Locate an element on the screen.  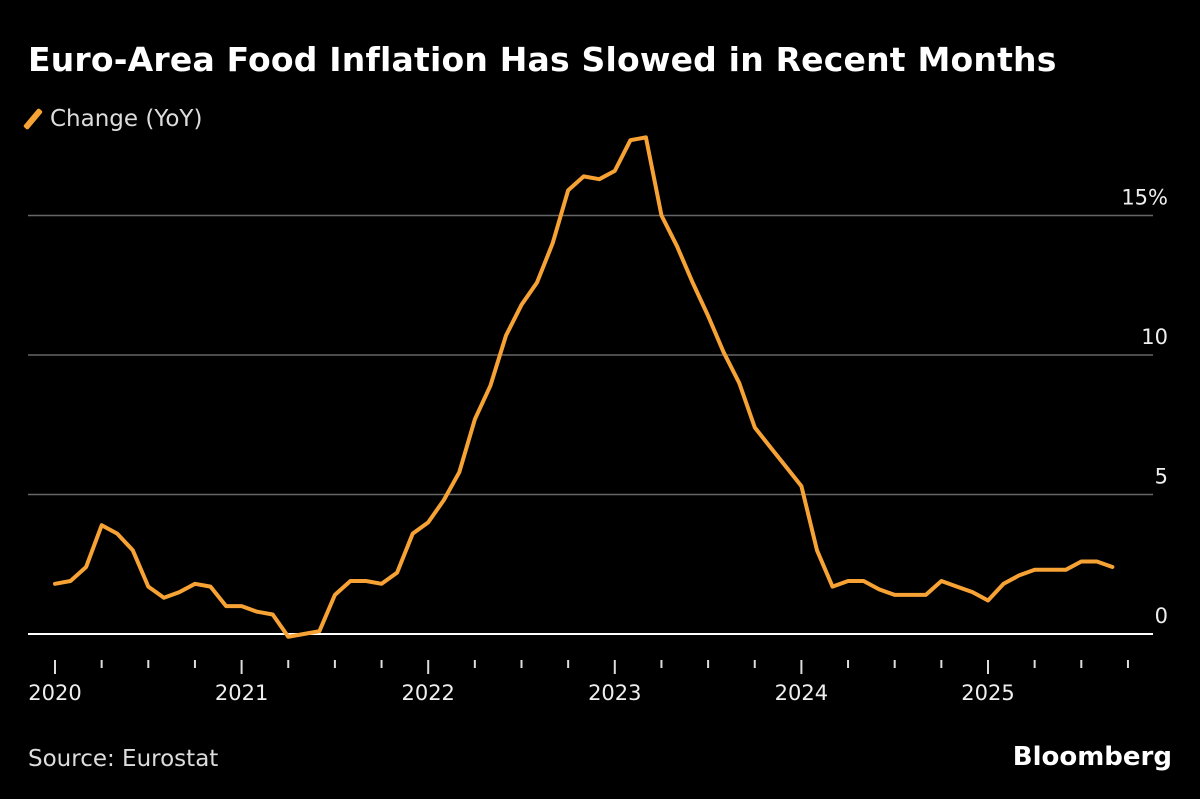
x-tick-label: 2024 is located at coordinates (801, 693).